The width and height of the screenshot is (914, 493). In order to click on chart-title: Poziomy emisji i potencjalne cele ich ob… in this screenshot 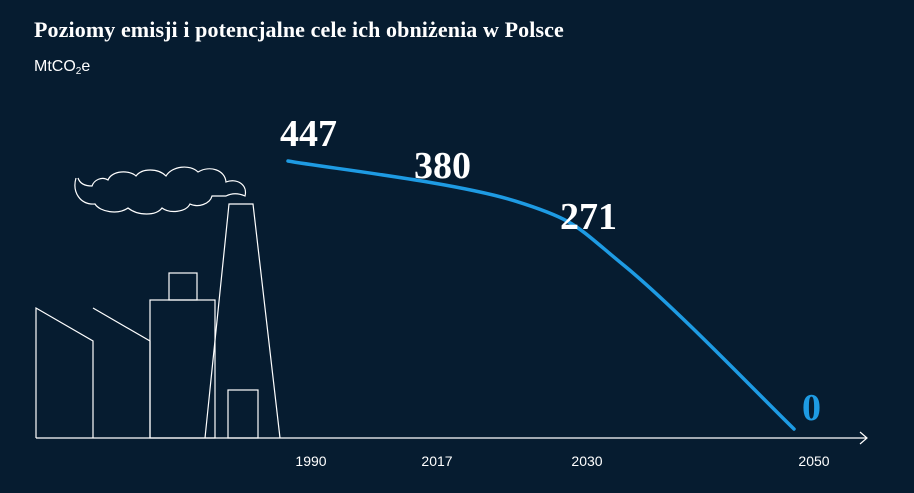, I will do `click(299, 29)`.